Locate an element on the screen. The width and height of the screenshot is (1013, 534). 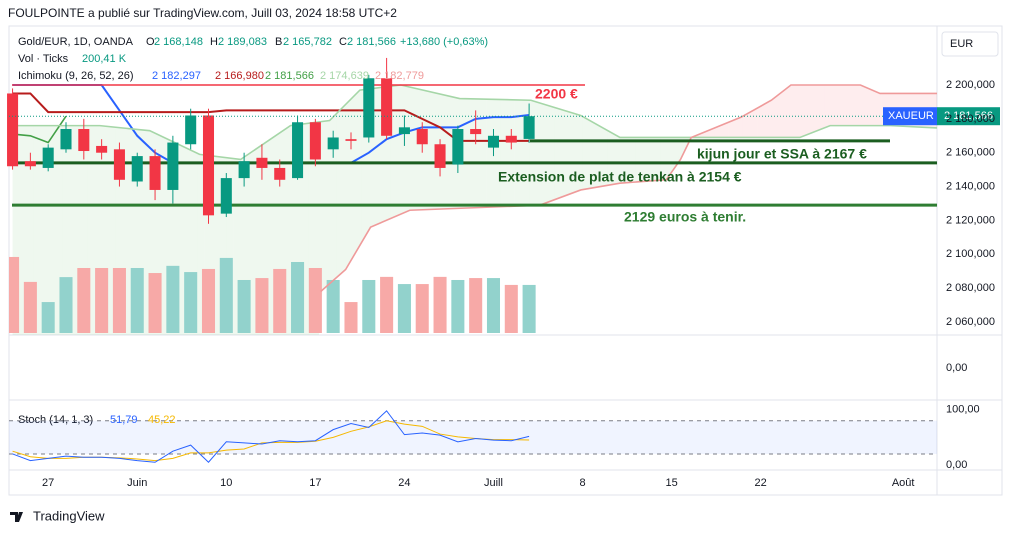
x-tick-label: 10 is located at coordinates (226, 483).